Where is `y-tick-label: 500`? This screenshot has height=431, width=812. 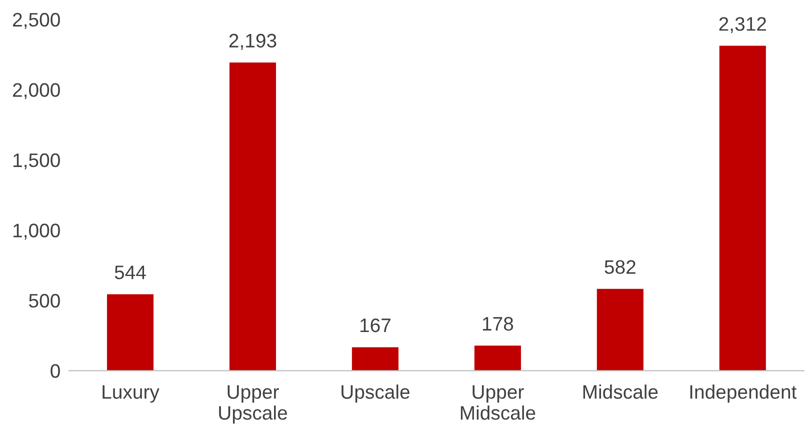 y-tick-label: 500 is located at coordinates (44, 301).